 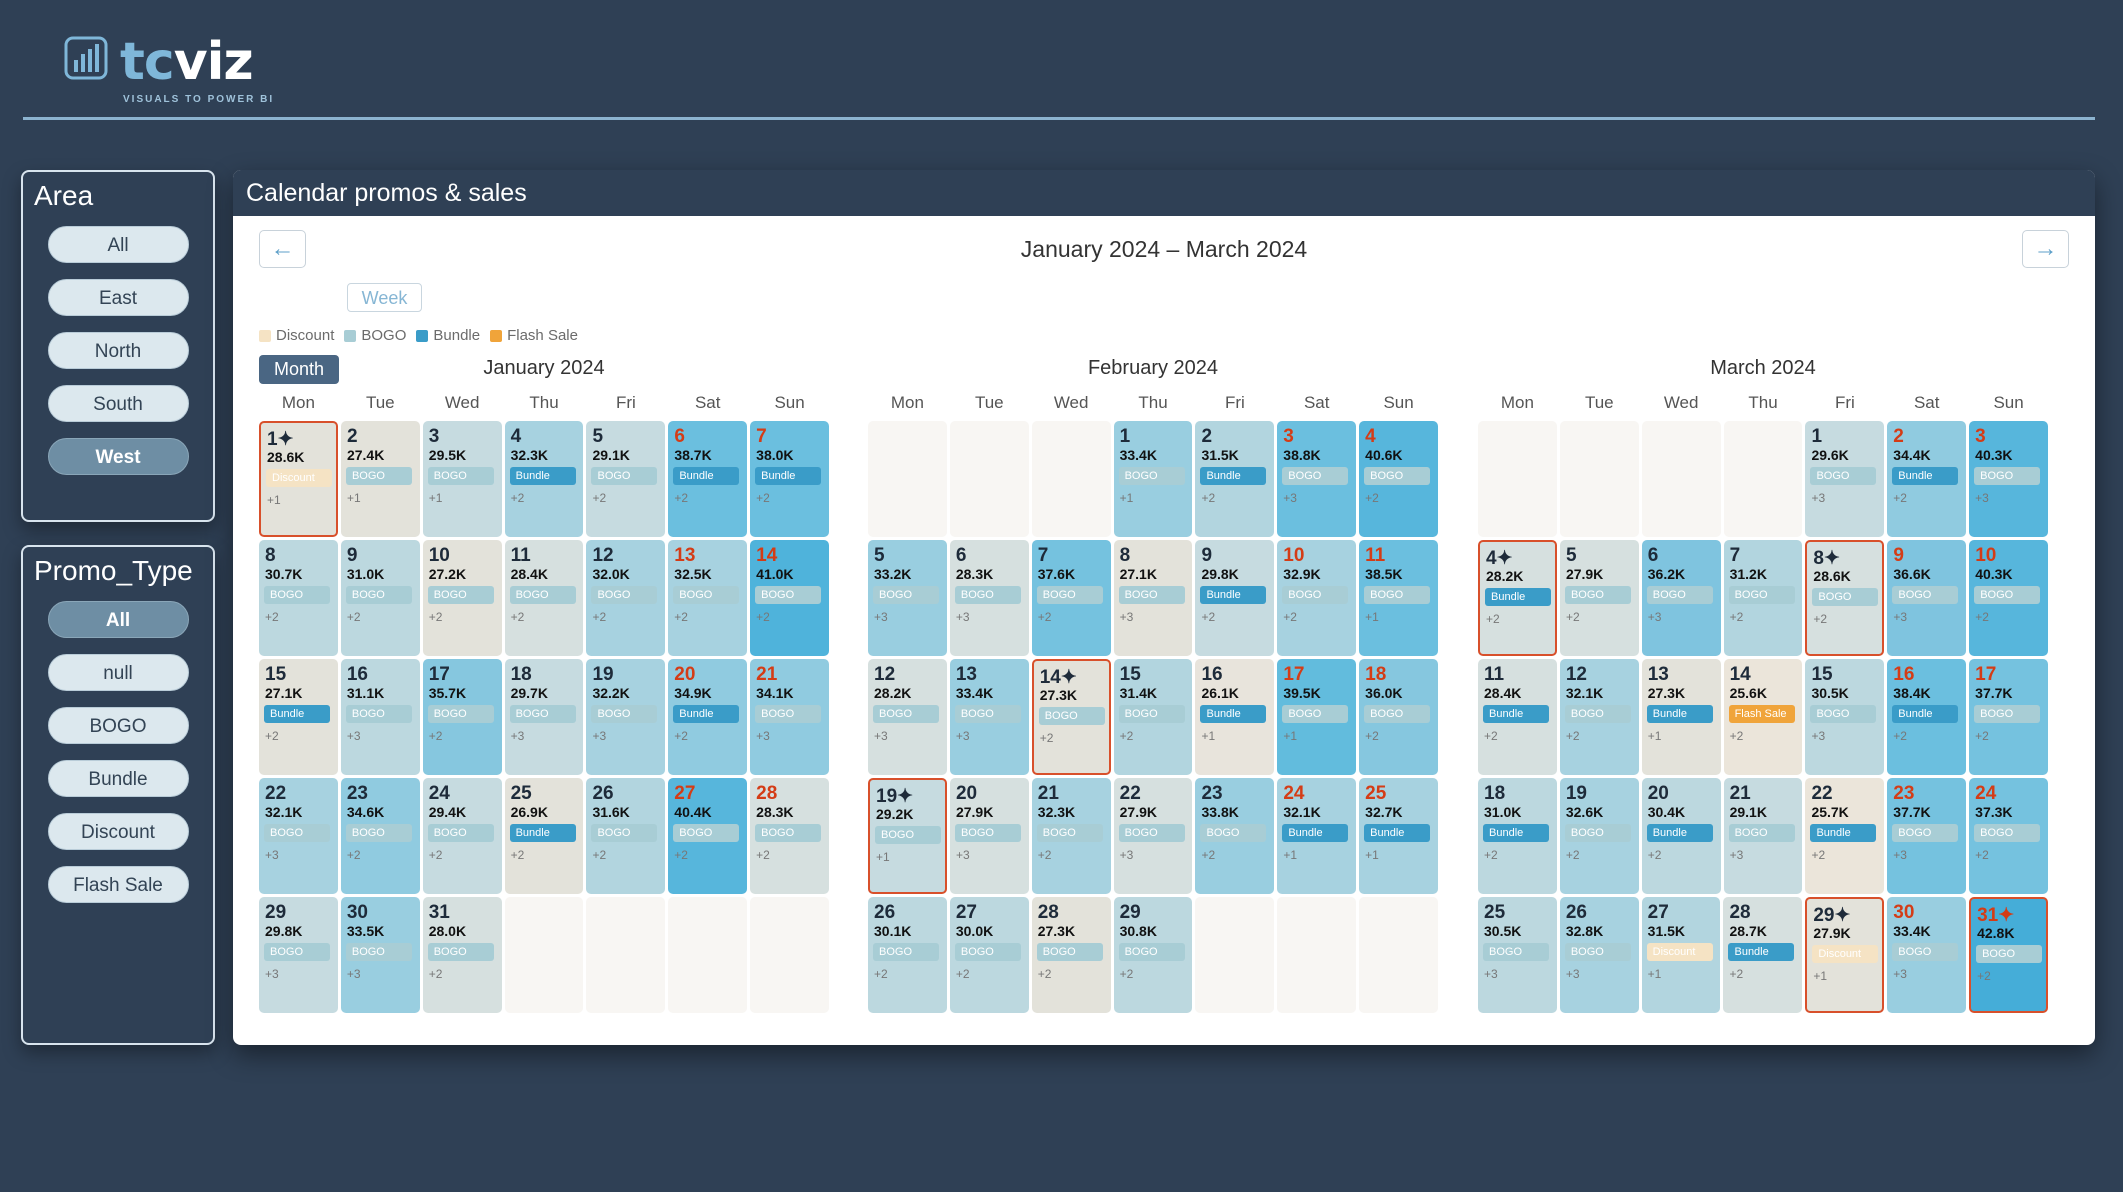 I want to click on day-cell: 12 28.2K BOGO +3, so click(x=907, y=717).